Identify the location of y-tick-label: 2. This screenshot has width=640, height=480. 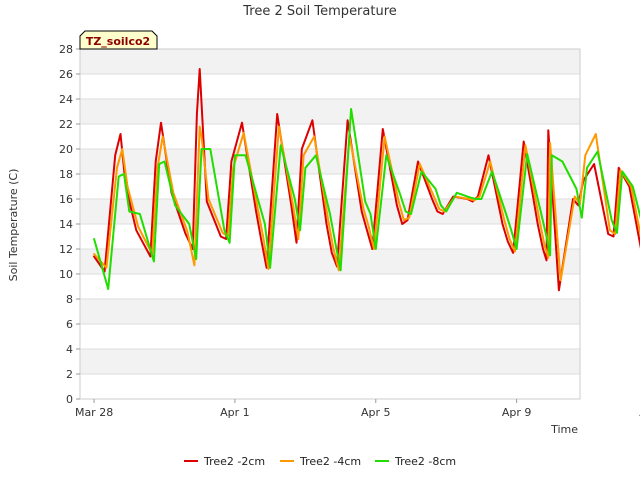
(69, 374).